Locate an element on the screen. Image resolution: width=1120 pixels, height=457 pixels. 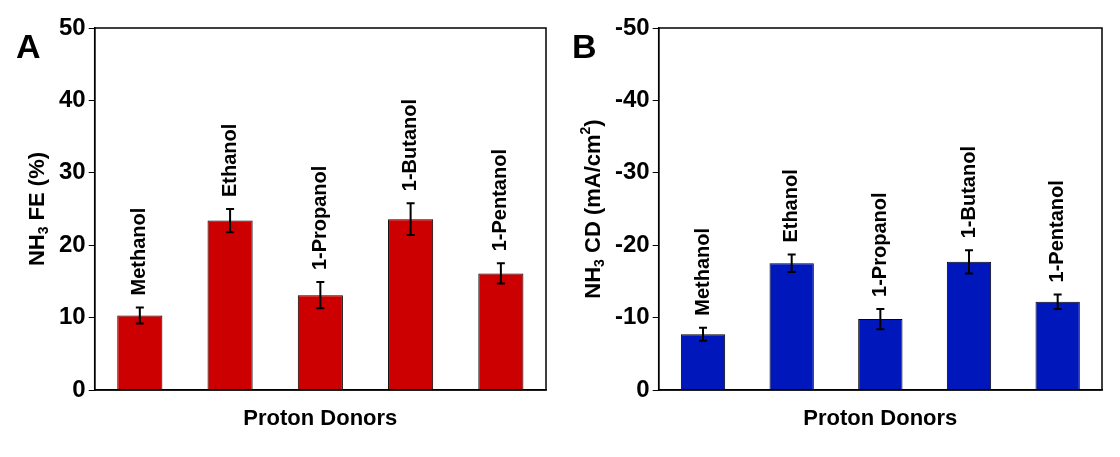
y-tick-label: -50 is located at coordinates (632, 26).